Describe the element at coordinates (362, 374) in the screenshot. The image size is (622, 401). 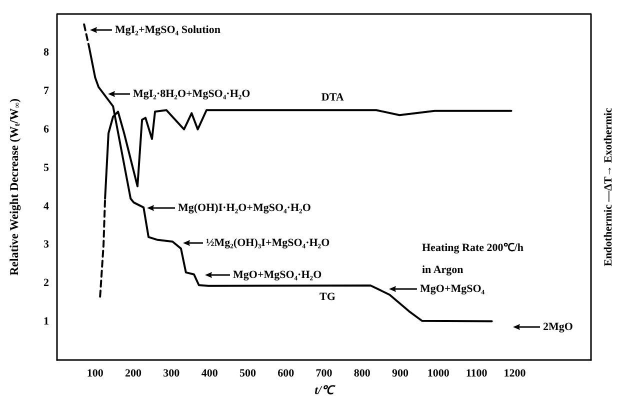
I see `x-tick-label: 800` at that location.